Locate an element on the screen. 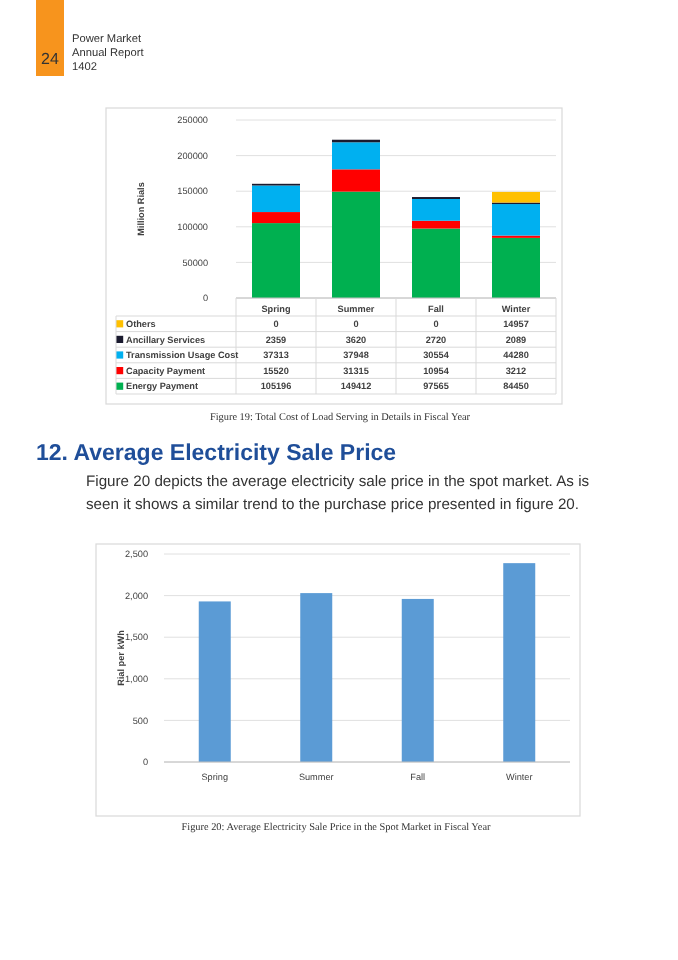  chart-title: 12. Average Electricity Sale Price is located at coordinates (216, 454).